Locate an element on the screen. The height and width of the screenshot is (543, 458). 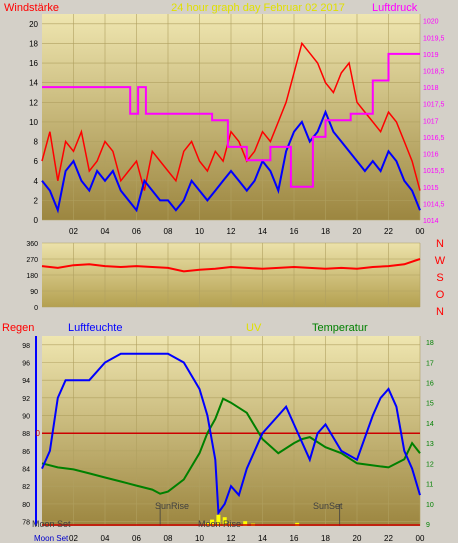
temperature-y-tick: 10 is located at coordinates (430, 505).